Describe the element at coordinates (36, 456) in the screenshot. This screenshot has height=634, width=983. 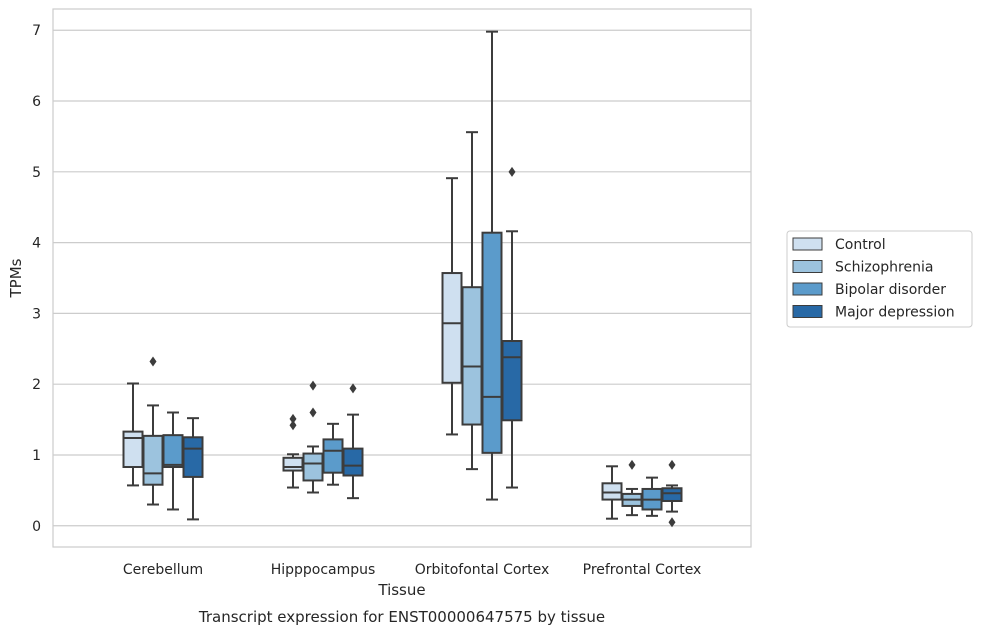
I see `y-tick-label: 1` at that location.